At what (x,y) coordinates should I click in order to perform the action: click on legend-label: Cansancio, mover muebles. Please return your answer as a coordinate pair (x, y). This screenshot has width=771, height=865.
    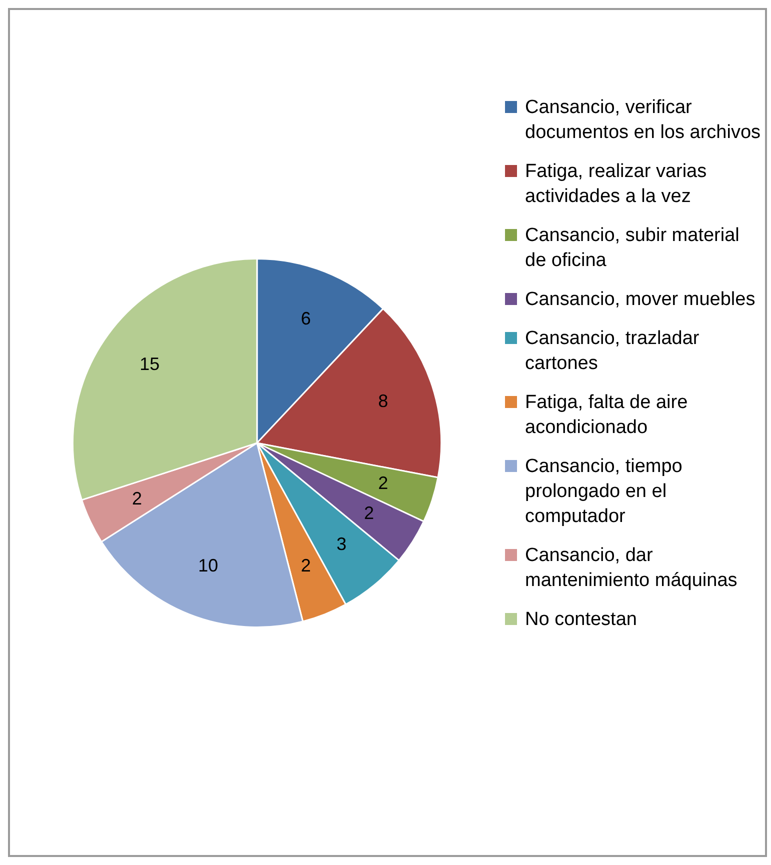
    Looking at the image, I should click on (640, 300).